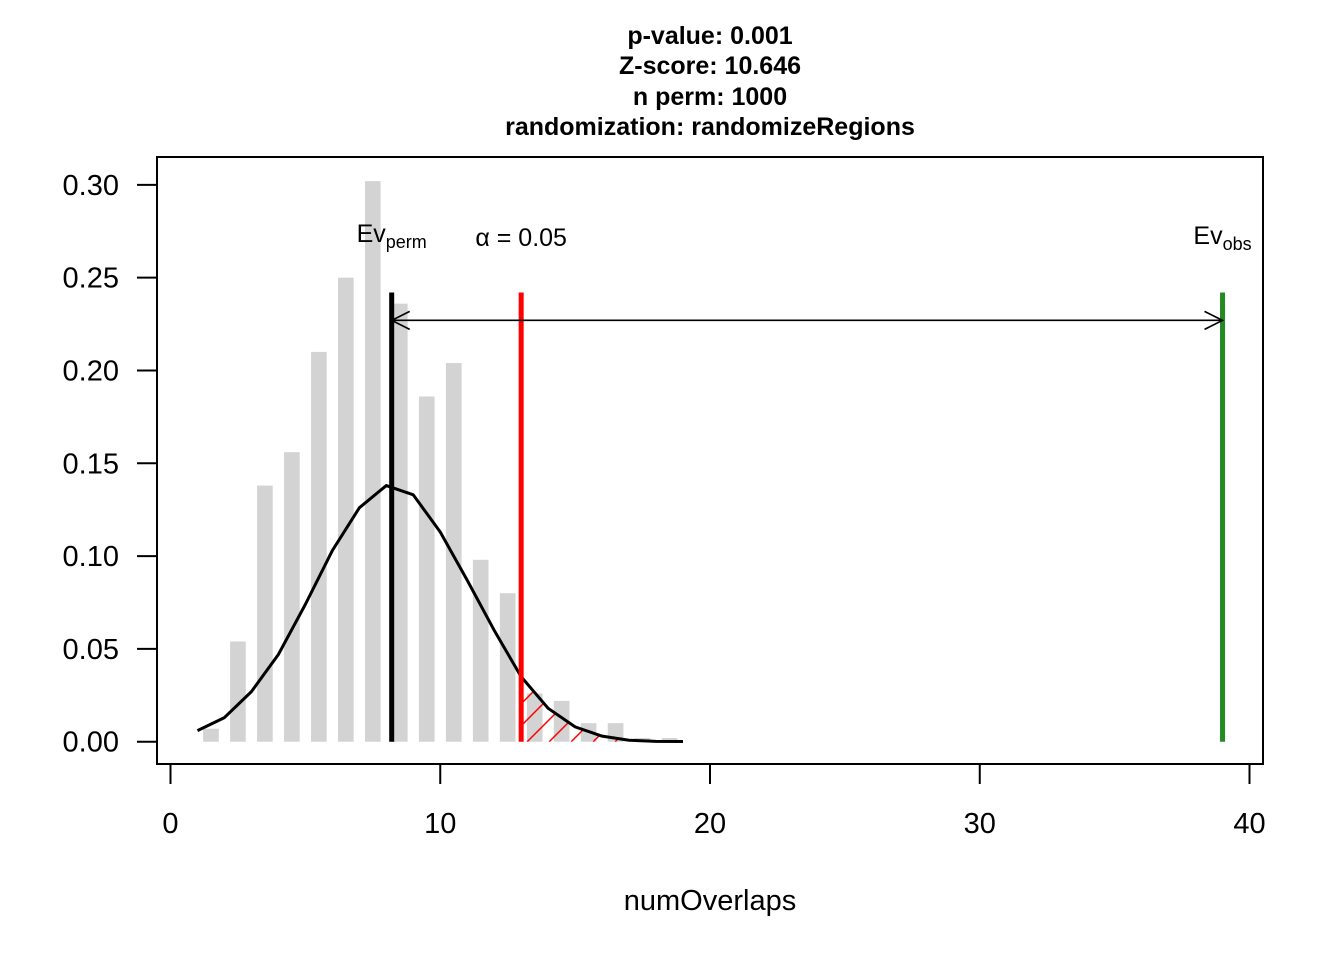  What do you see at coordinates (714, 801) in the screenshot?
I see `x-axis: 0 10 20 30 40` at bounding box center [714, 801].